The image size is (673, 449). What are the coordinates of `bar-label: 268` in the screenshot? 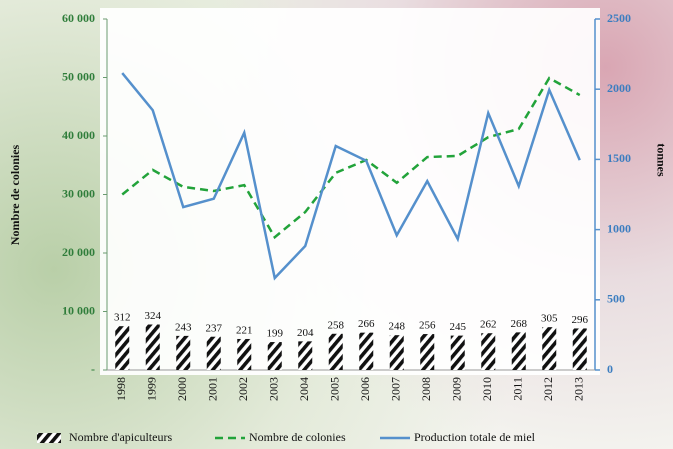 It's located at (519, 324).